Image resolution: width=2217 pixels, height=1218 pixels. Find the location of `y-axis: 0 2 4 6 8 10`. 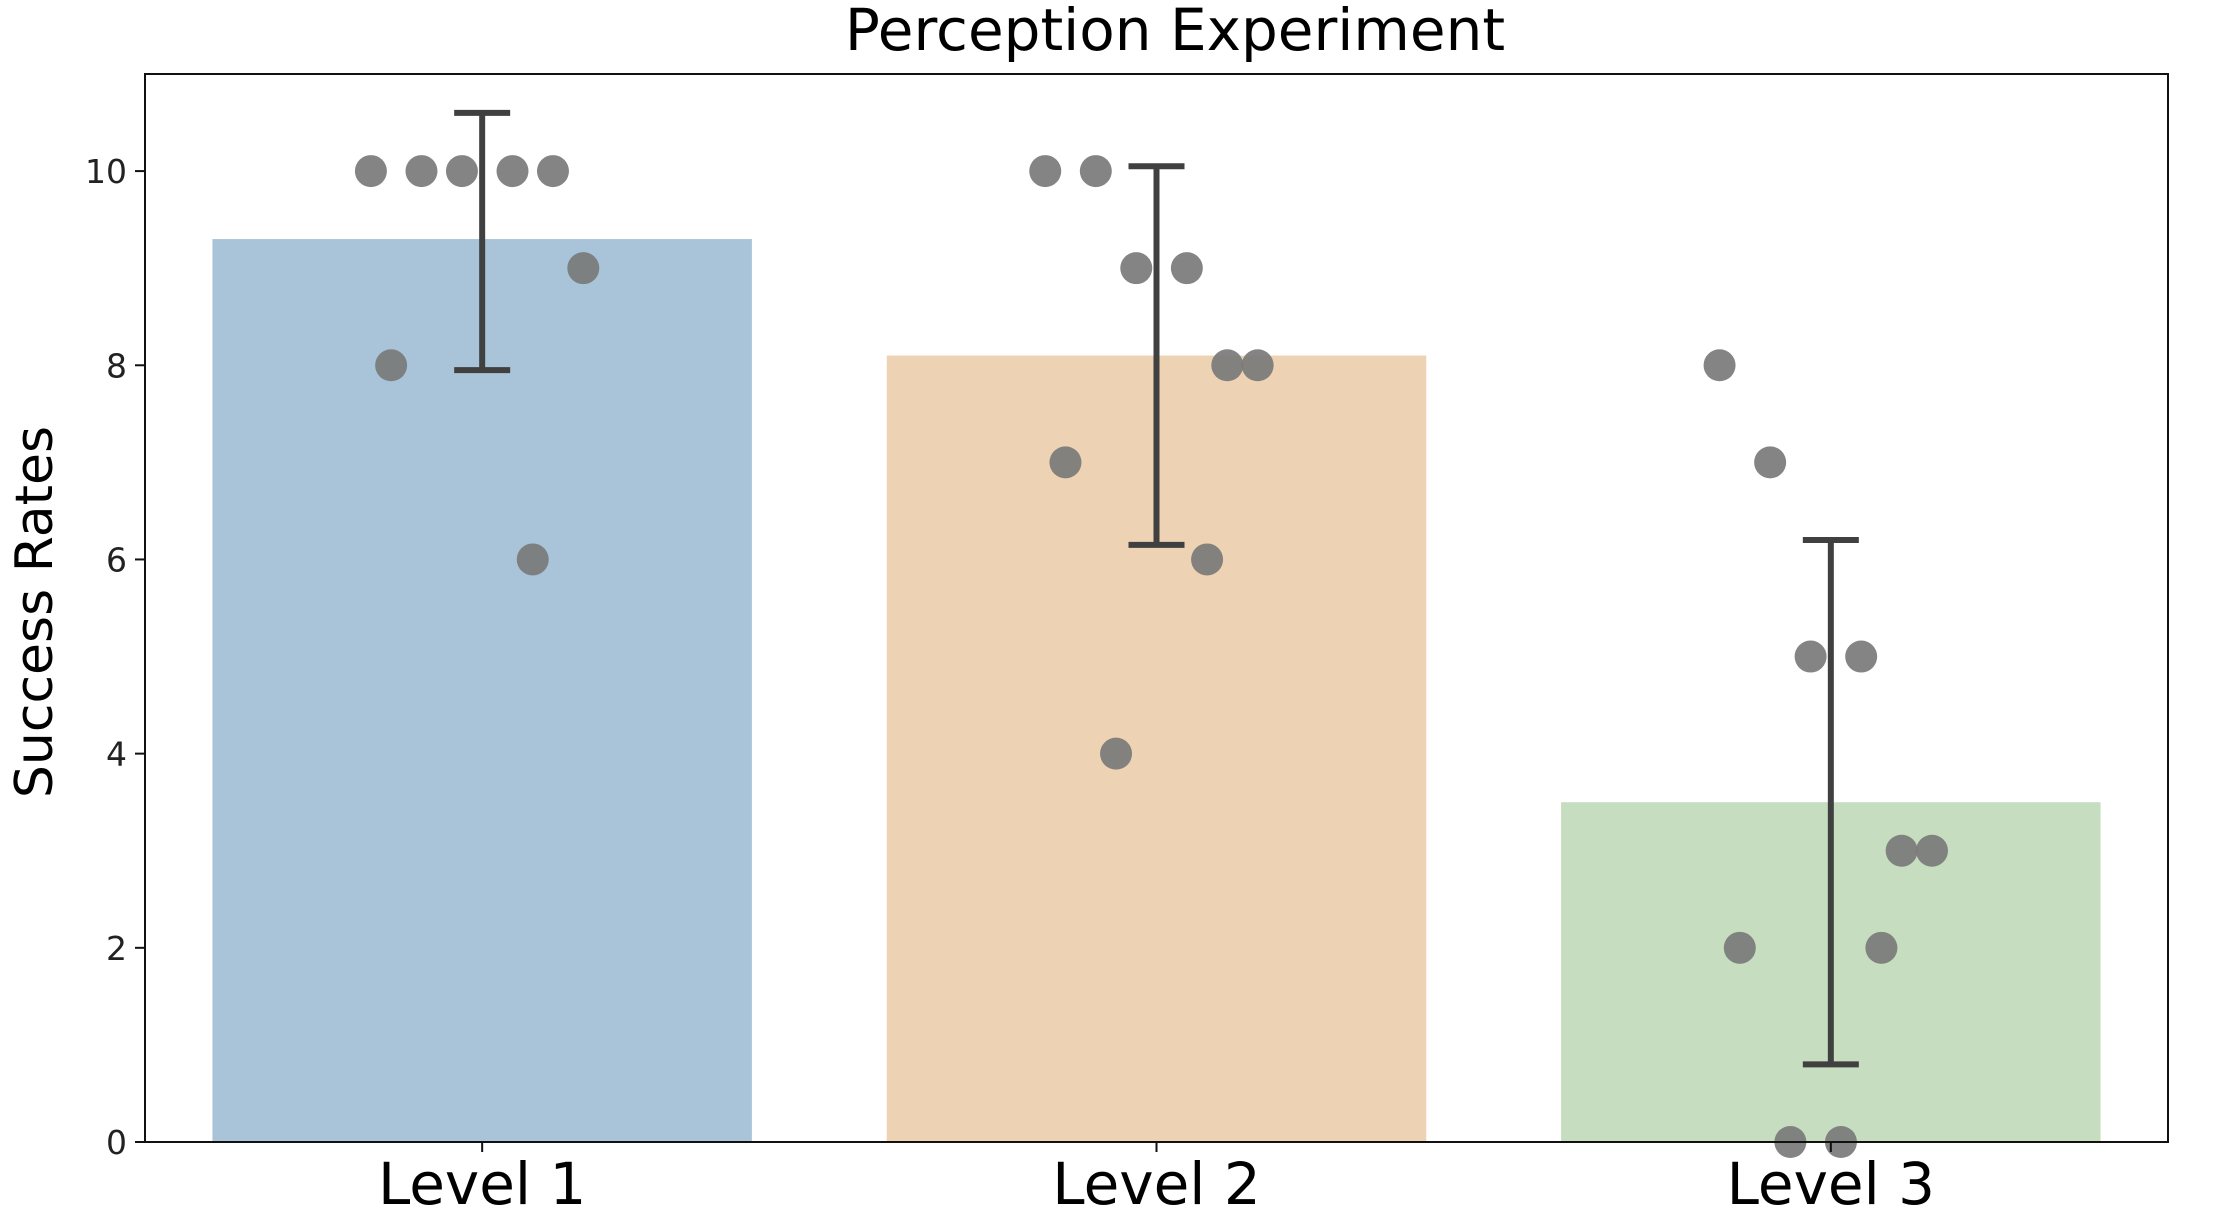

y-axis: 0 2 4 6 8 10 is located at coordinates (115, 657).